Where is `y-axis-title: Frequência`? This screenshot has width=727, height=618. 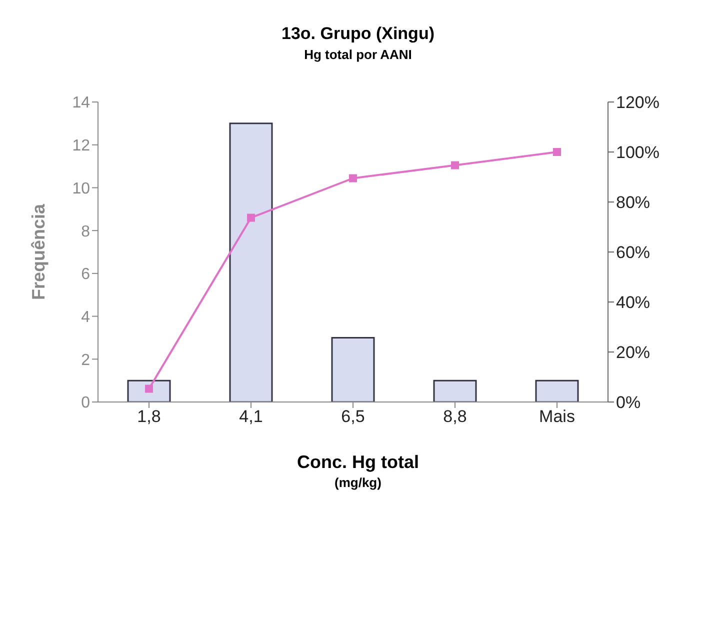 y-axis-title: Frequência is located at coordinates (38, 251).